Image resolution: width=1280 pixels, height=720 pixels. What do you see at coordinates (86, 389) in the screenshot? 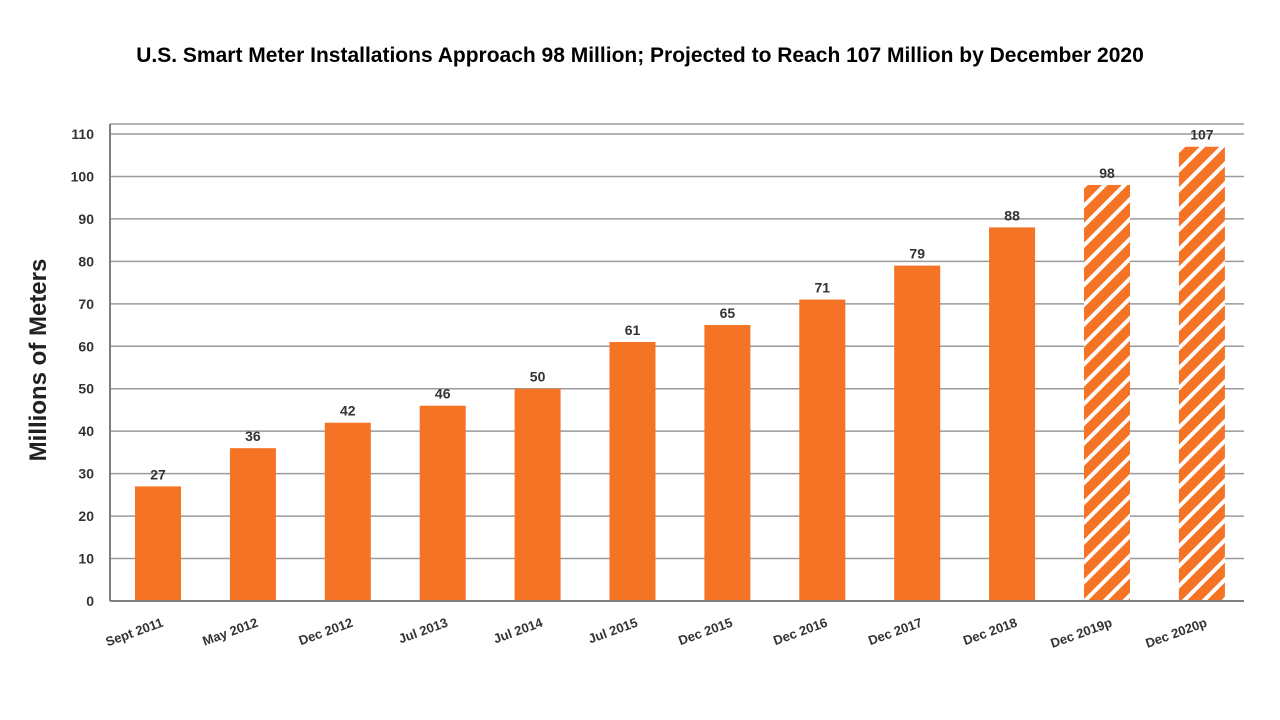
I see `y-tick-label: 50` at bounding box center [86, 389].